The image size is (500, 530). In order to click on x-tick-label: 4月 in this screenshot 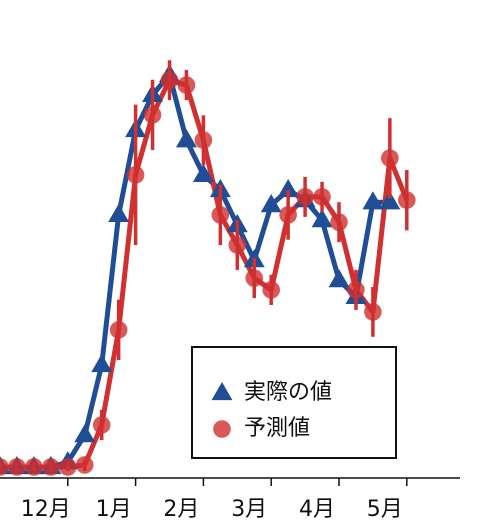, I will do `click(317, 509)`.